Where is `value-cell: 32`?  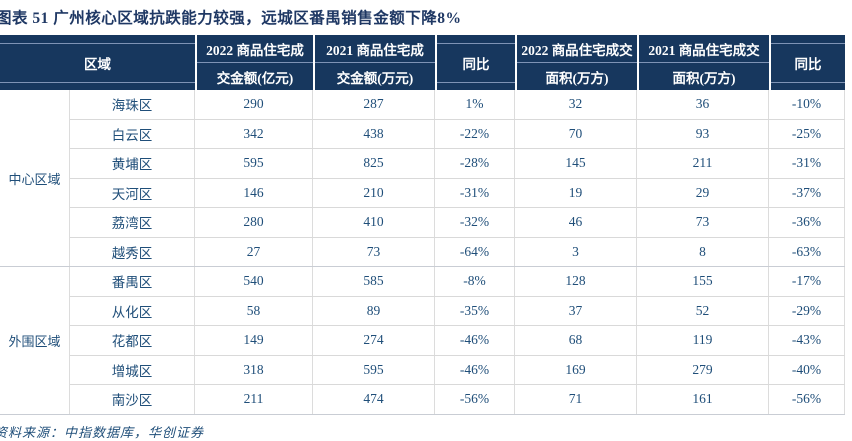 value-cell: 32 is located at coordinates (576, 104).